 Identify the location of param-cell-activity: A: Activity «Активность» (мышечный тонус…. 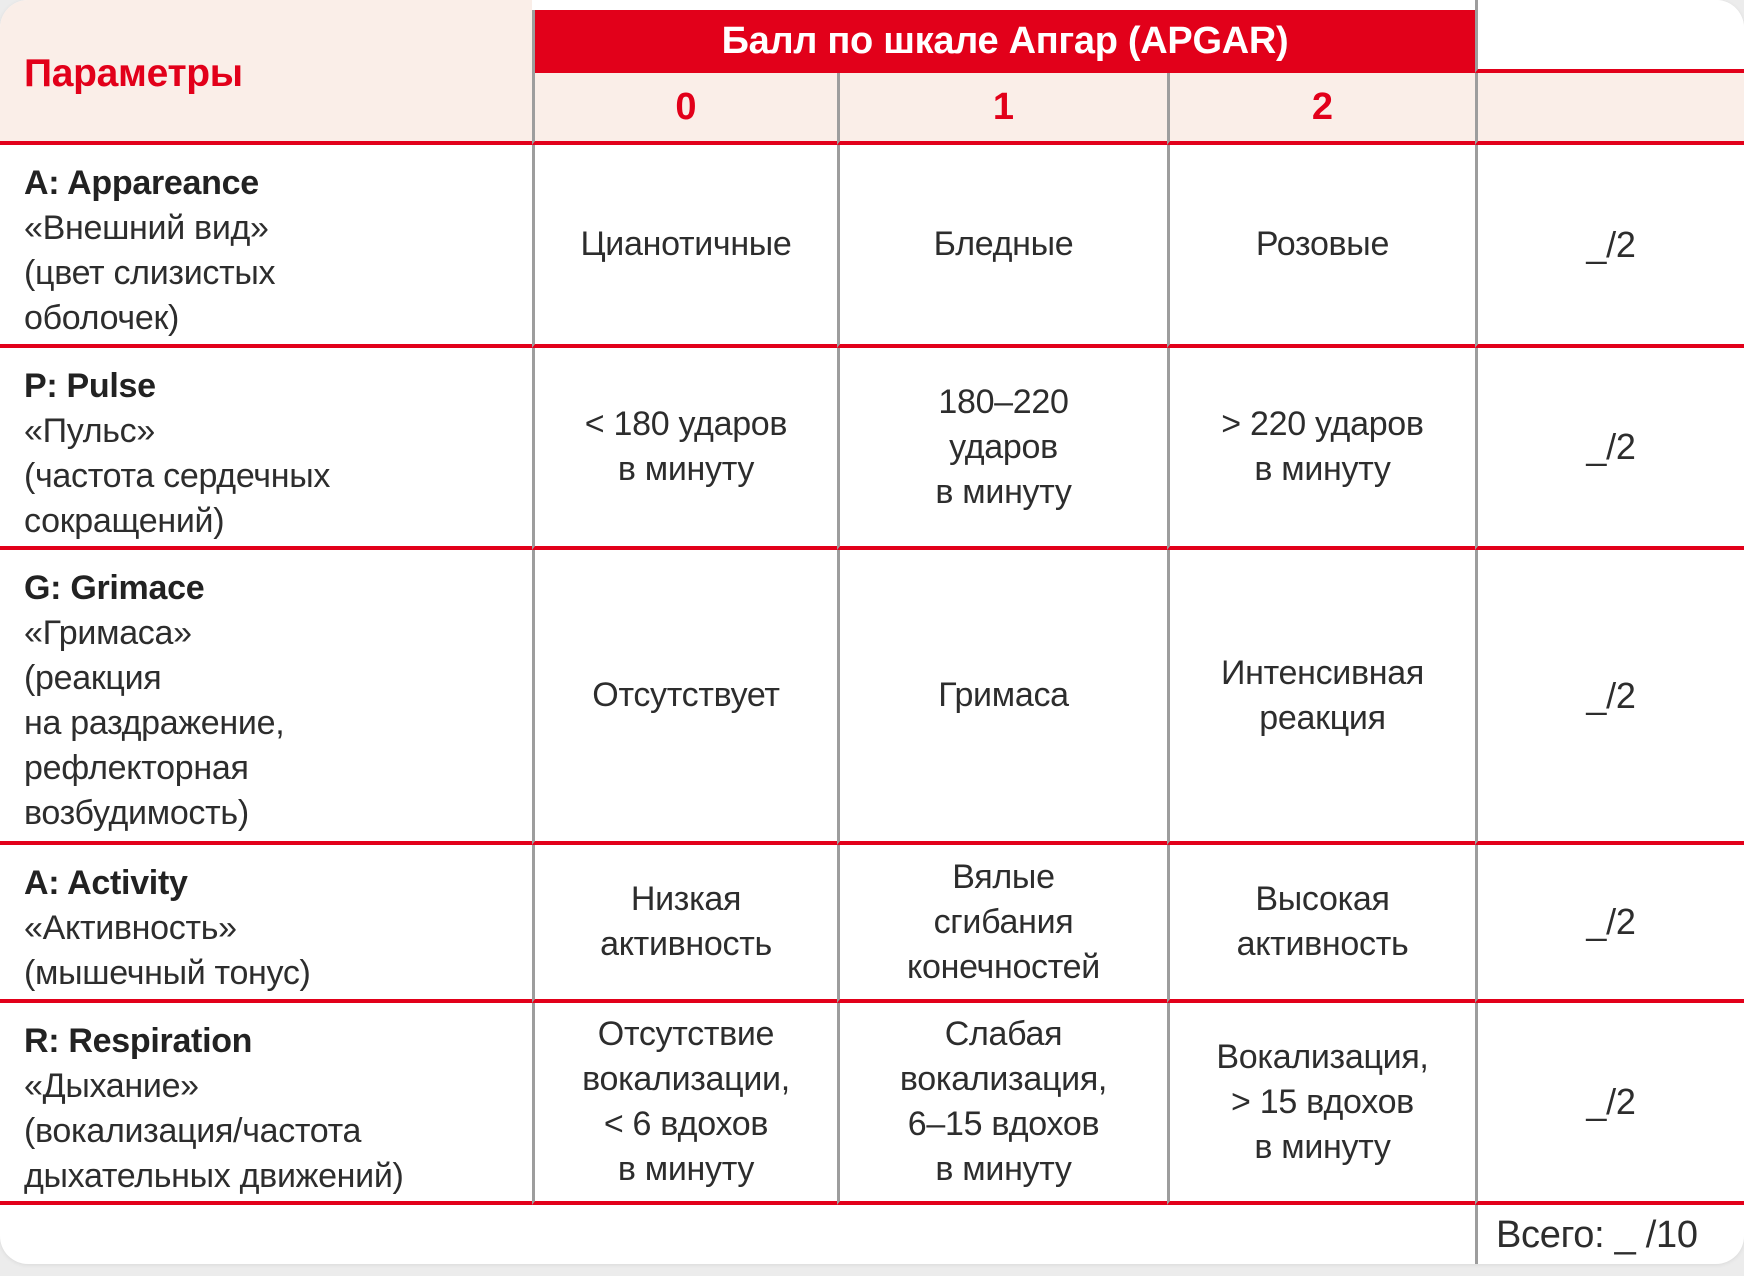
(266, 924).